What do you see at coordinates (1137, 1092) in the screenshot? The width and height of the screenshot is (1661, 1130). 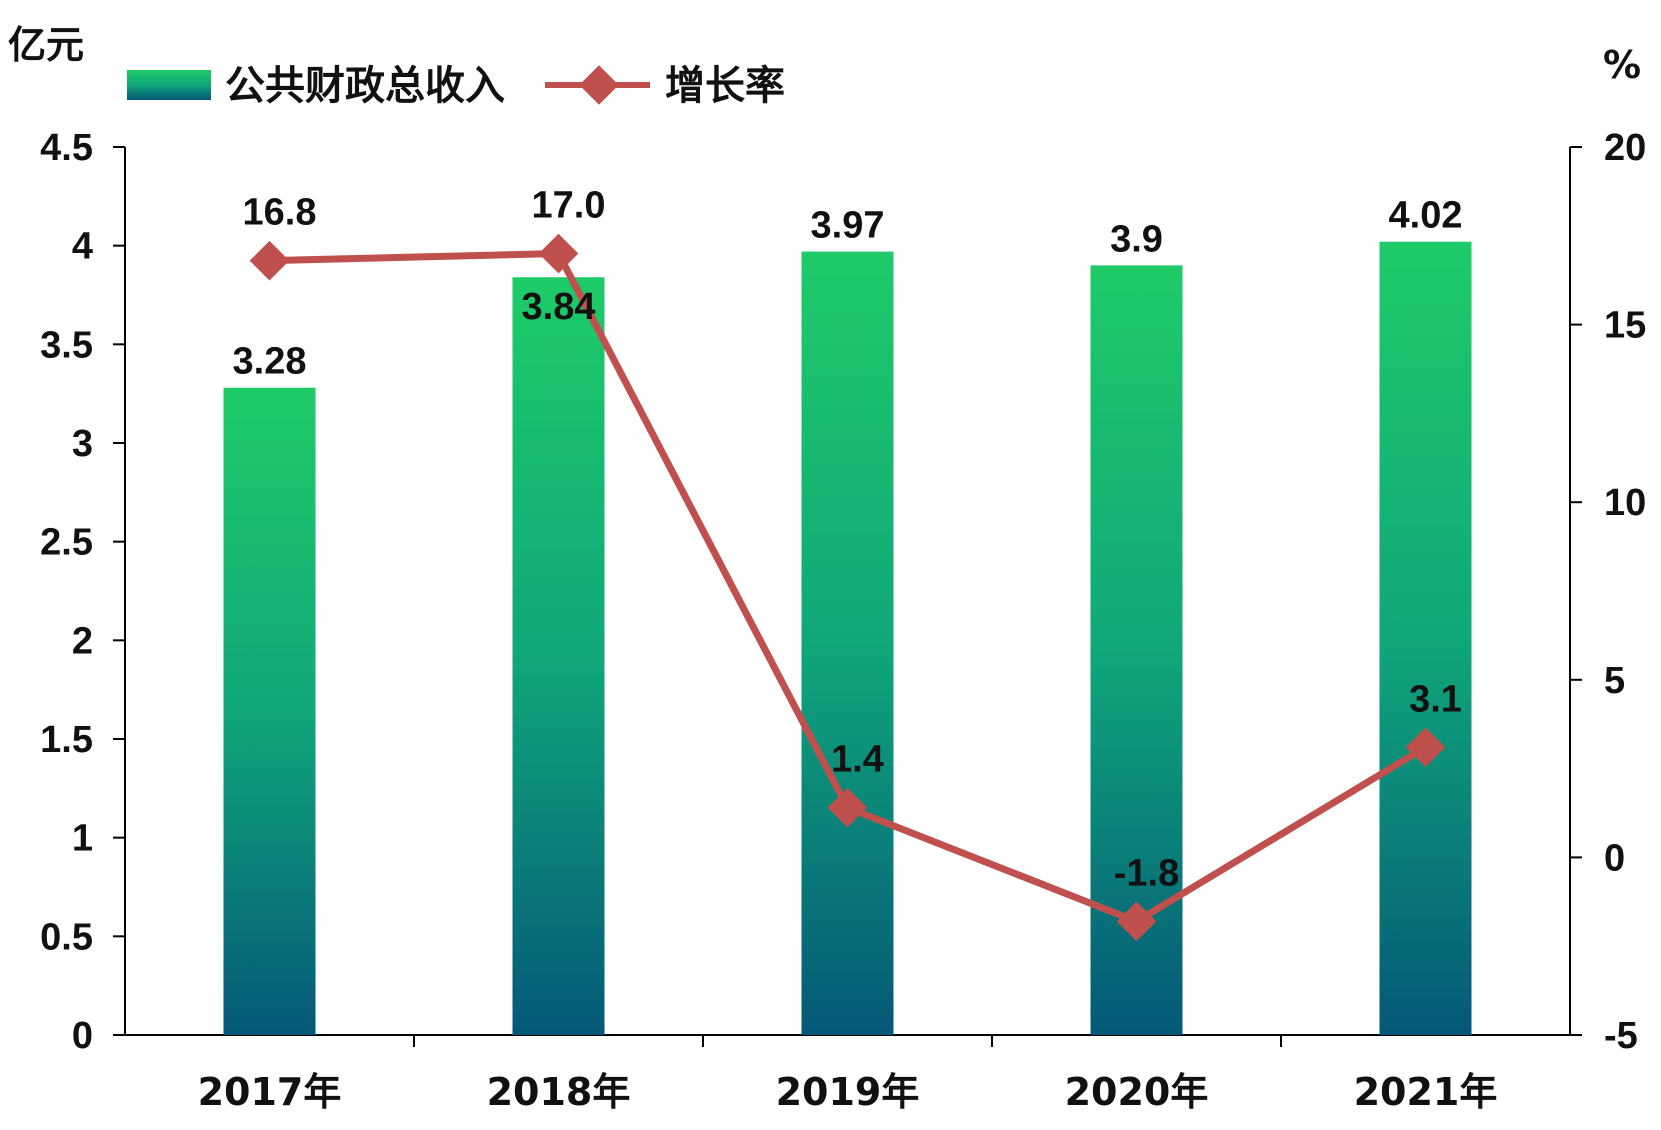 I see `x-tick-label: 2020年` at bounding box center [1137, 1092].